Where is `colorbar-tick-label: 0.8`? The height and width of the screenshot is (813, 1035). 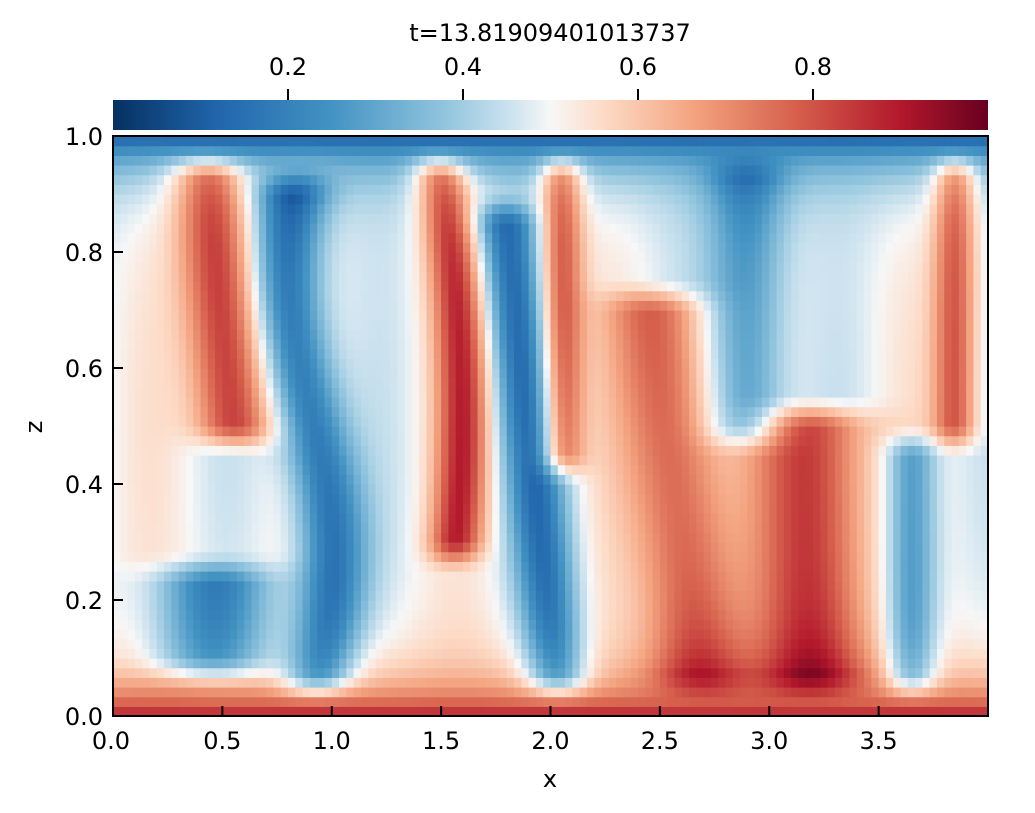 colorbar-tick-label: 0.8 is located at coordinates (813, 67).